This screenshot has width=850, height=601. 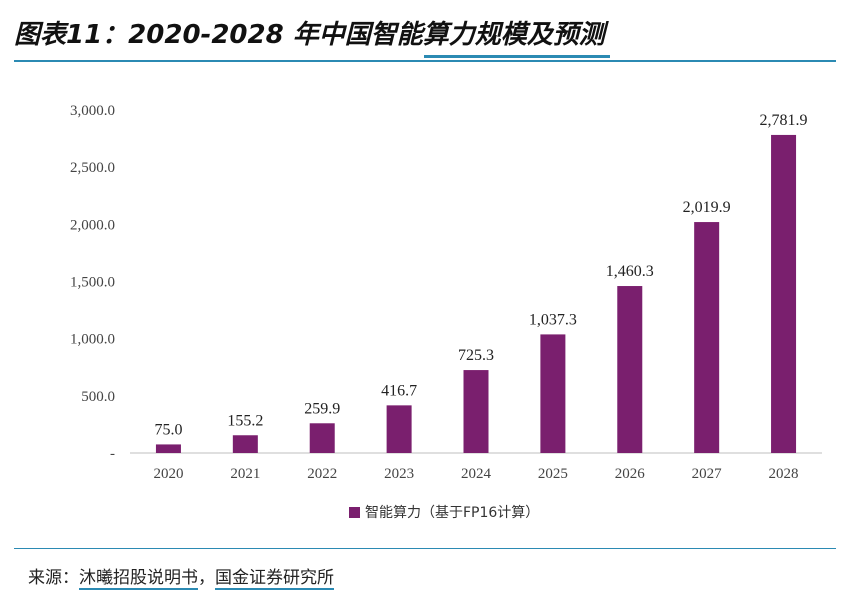 What do you see at coordinates (399, 474) in the screenshot?
I see `x-tick-label: 2023` at bounding box center [399, 474].